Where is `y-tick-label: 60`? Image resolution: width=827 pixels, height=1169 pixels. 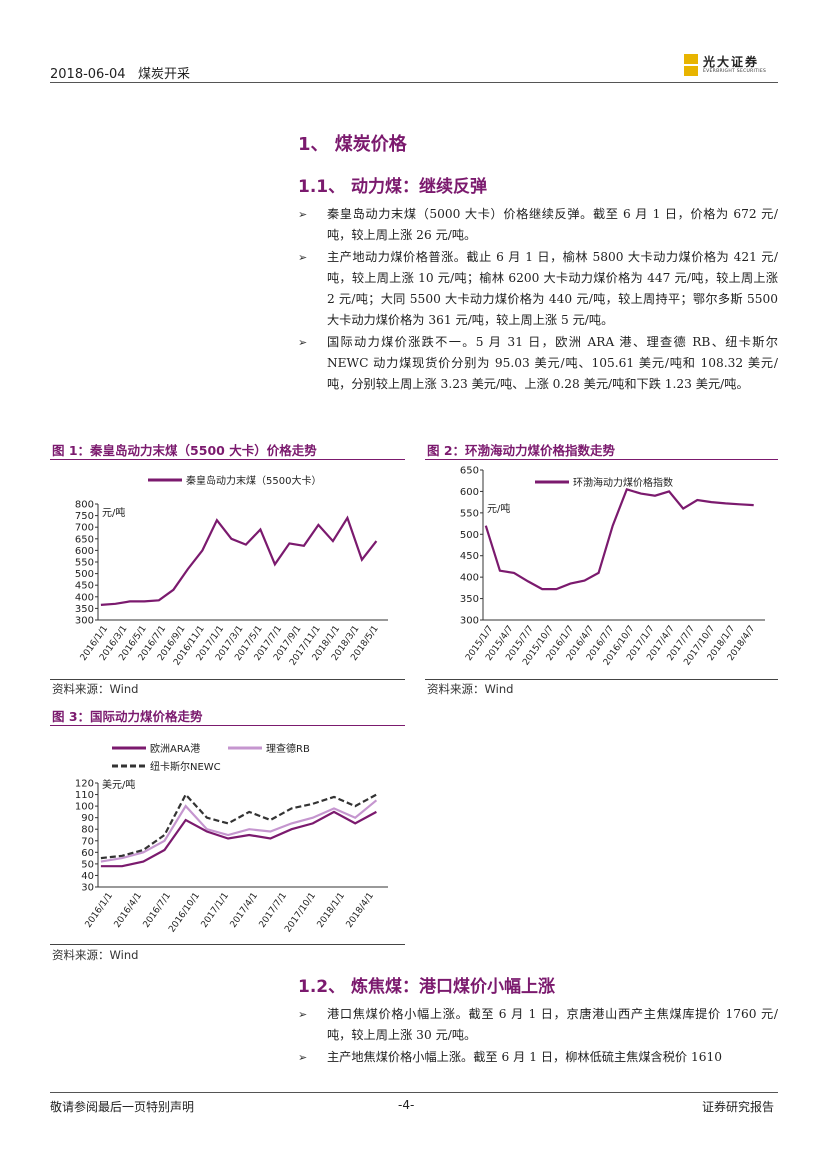
y-tick-label: 60 is located at coordinates (87, 853).